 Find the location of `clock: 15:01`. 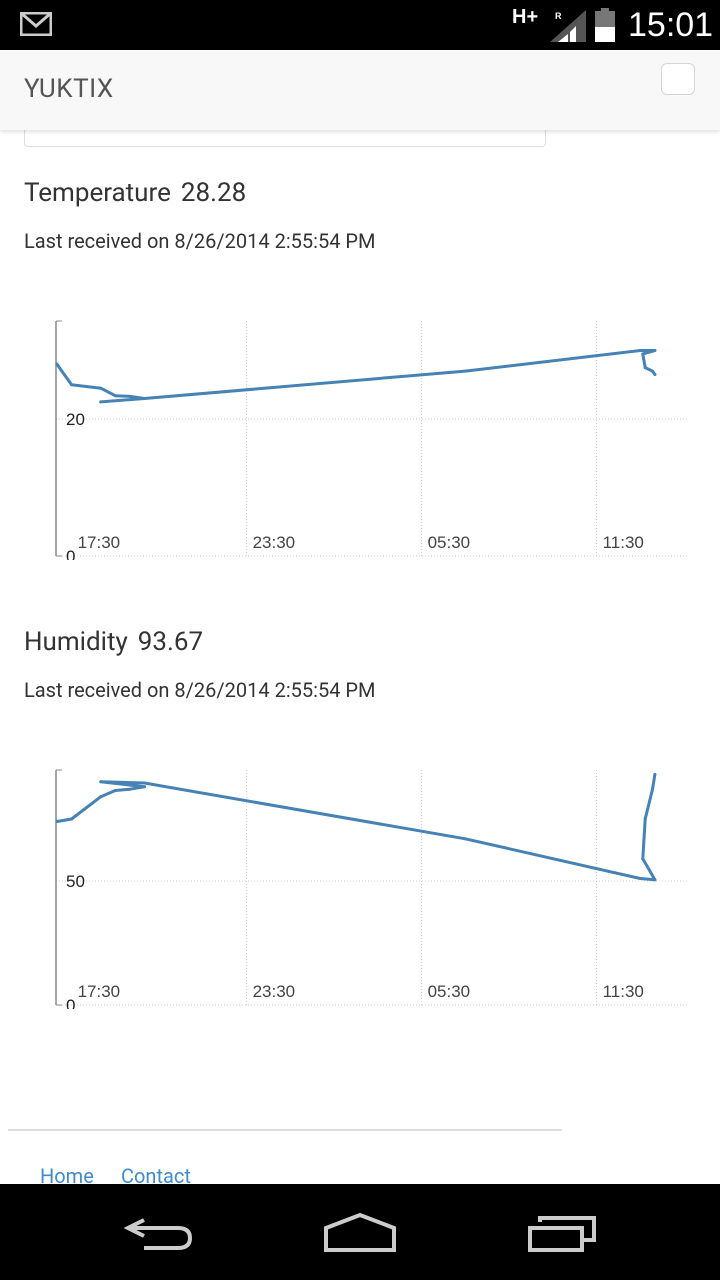

clock: 15:01 is located at coordinates (671, 25).